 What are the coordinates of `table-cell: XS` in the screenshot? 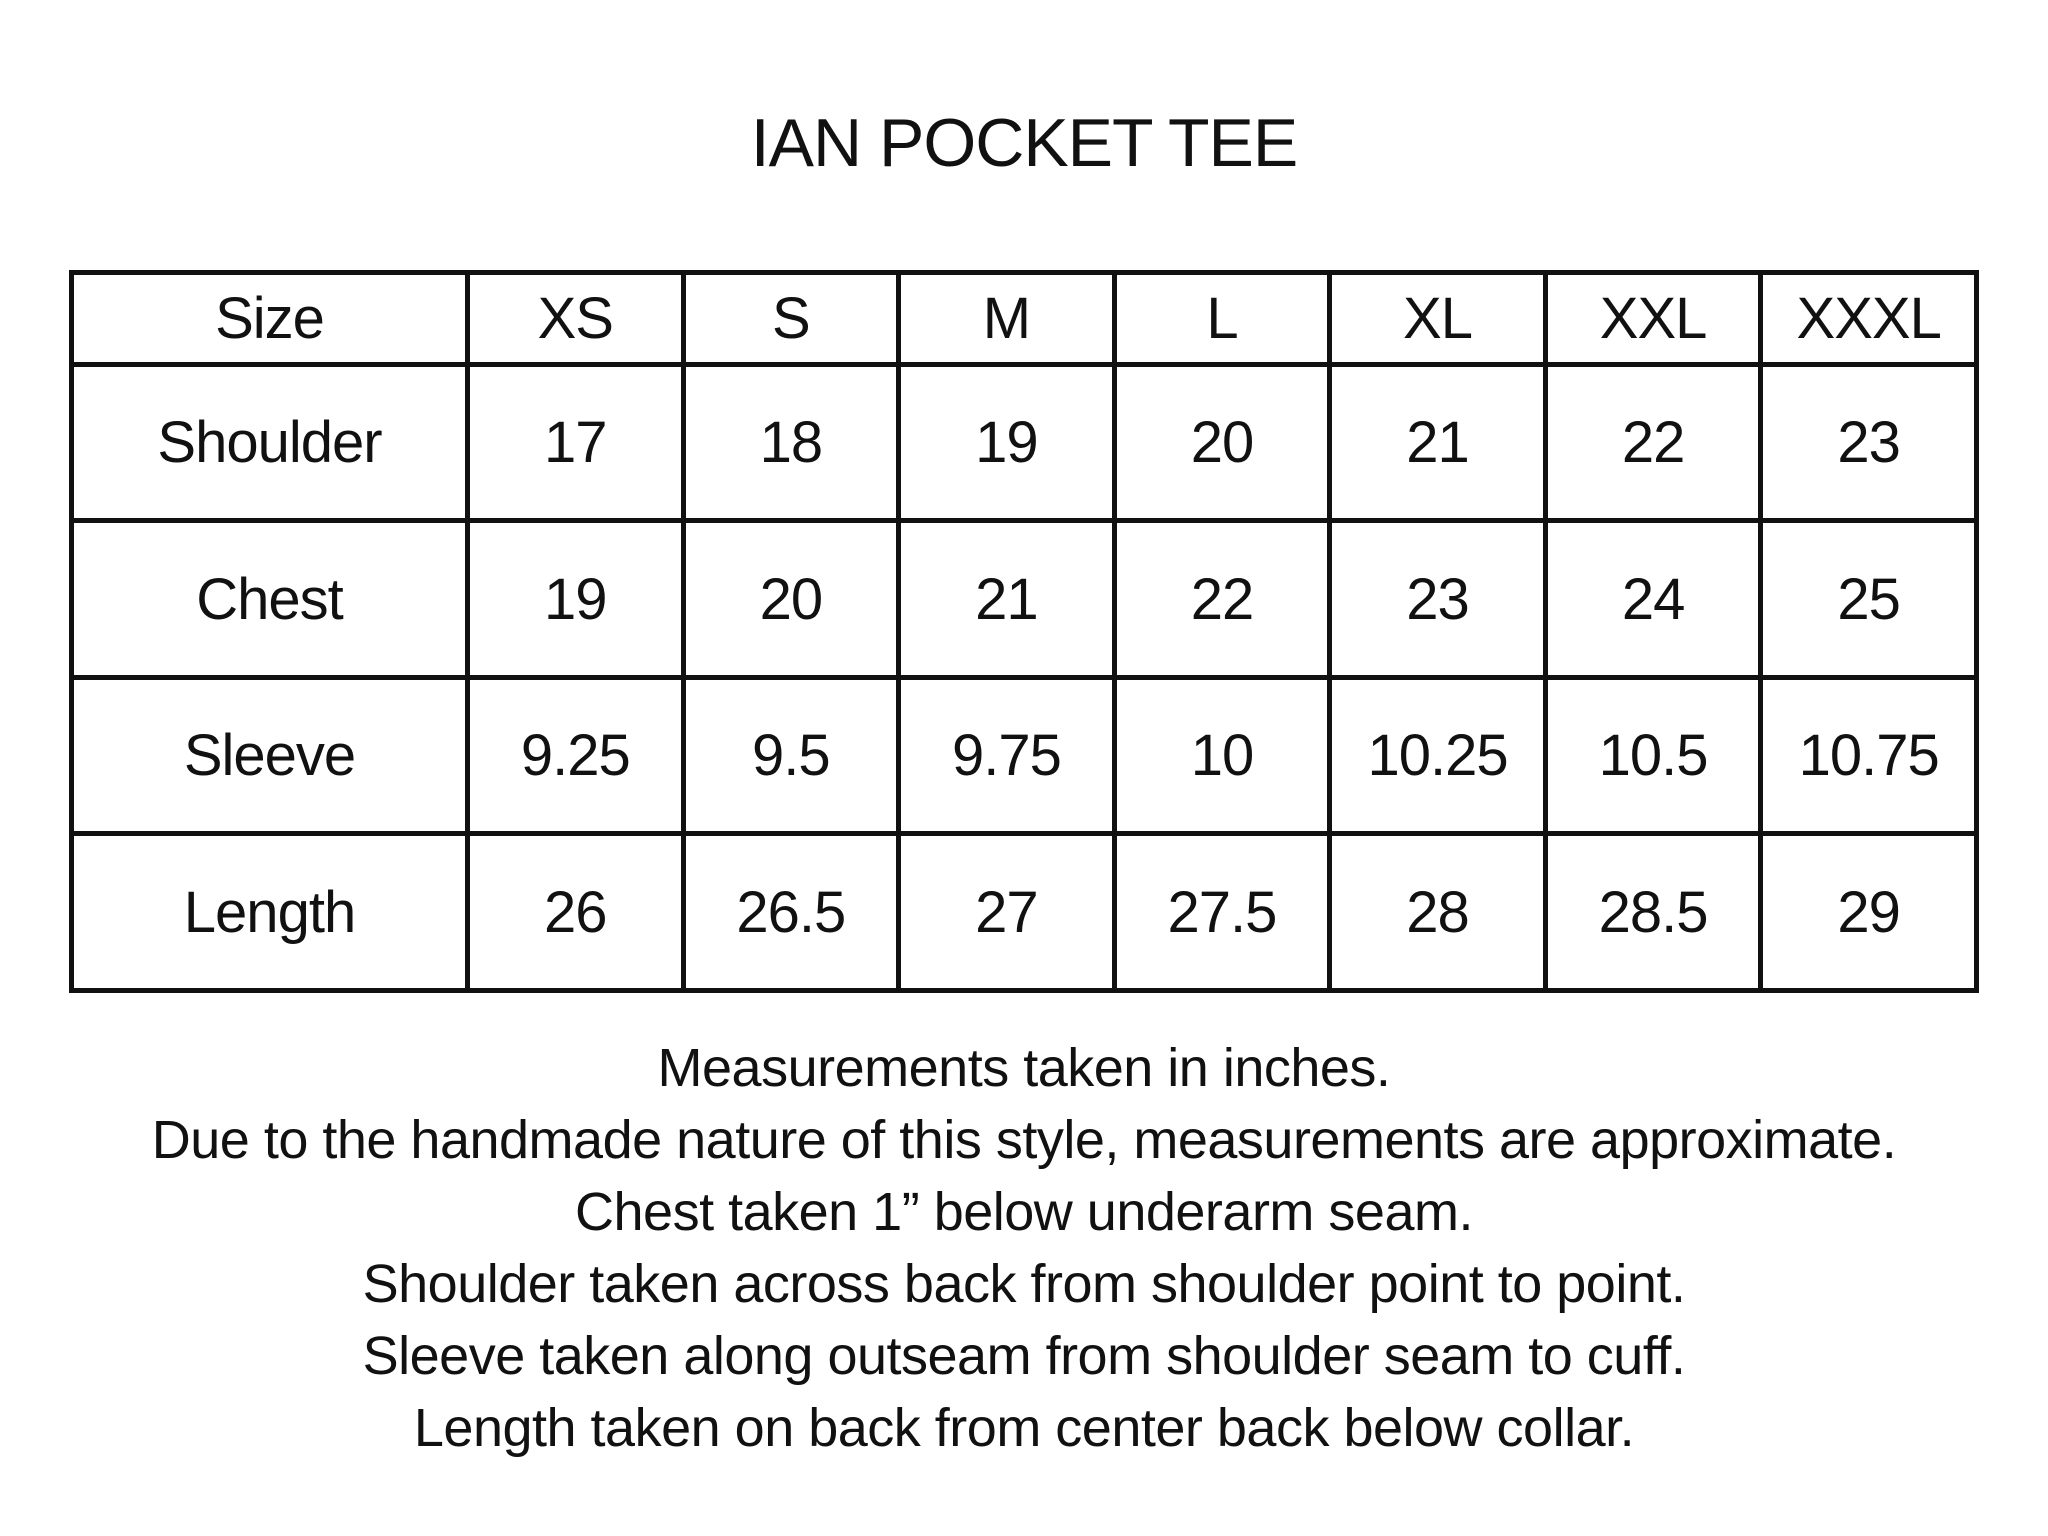 It's located at (575, 318).